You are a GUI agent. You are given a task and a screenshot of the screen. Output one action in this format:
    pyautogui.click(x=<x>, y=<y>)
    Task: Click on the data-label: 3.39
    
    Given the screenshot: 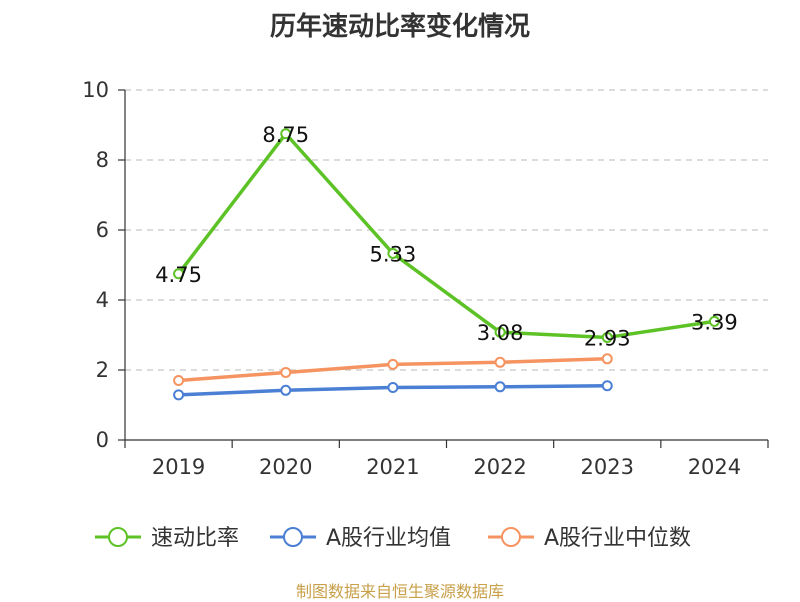 What is the action you would take?
    pyautogui.click(x=714, y=322)
    